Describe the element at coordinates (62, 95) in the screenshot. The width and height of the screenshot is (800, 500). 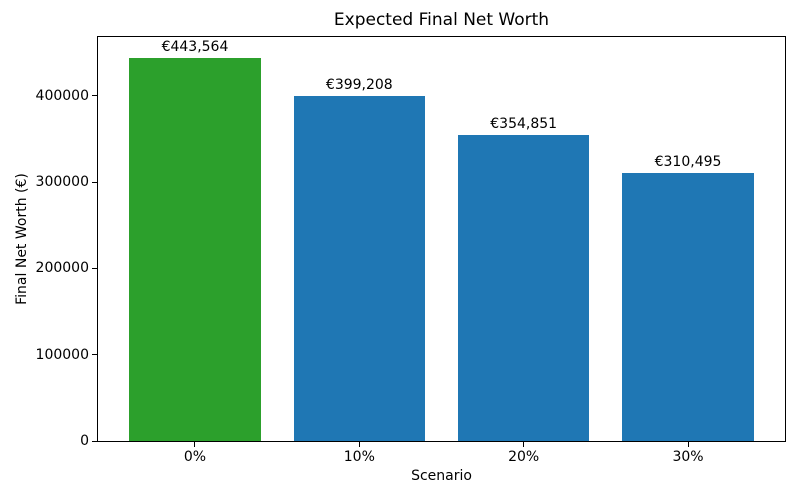
I see `y-tick-label: 400000` at that location.